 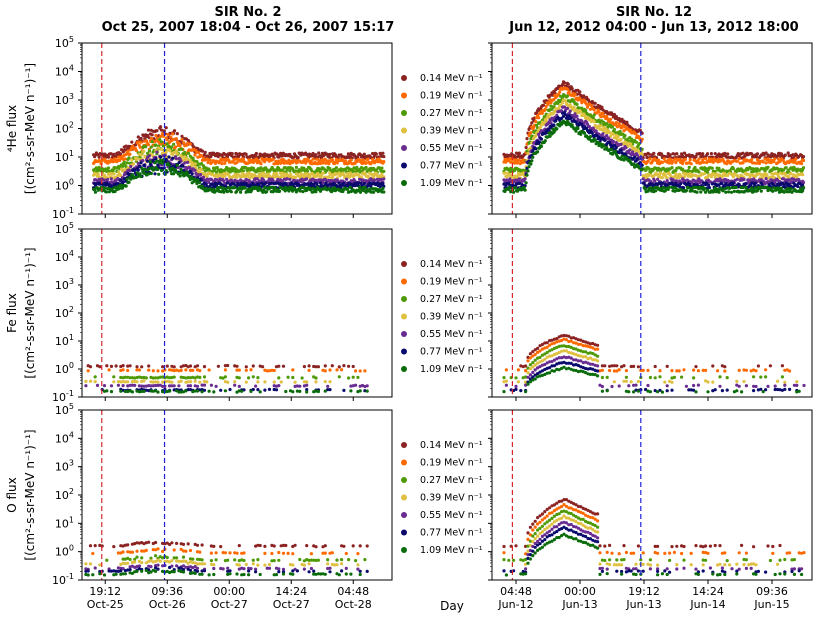 I want to click on legend-label: 0.19 MeV n⁻¹, so click(x=451, y=96).